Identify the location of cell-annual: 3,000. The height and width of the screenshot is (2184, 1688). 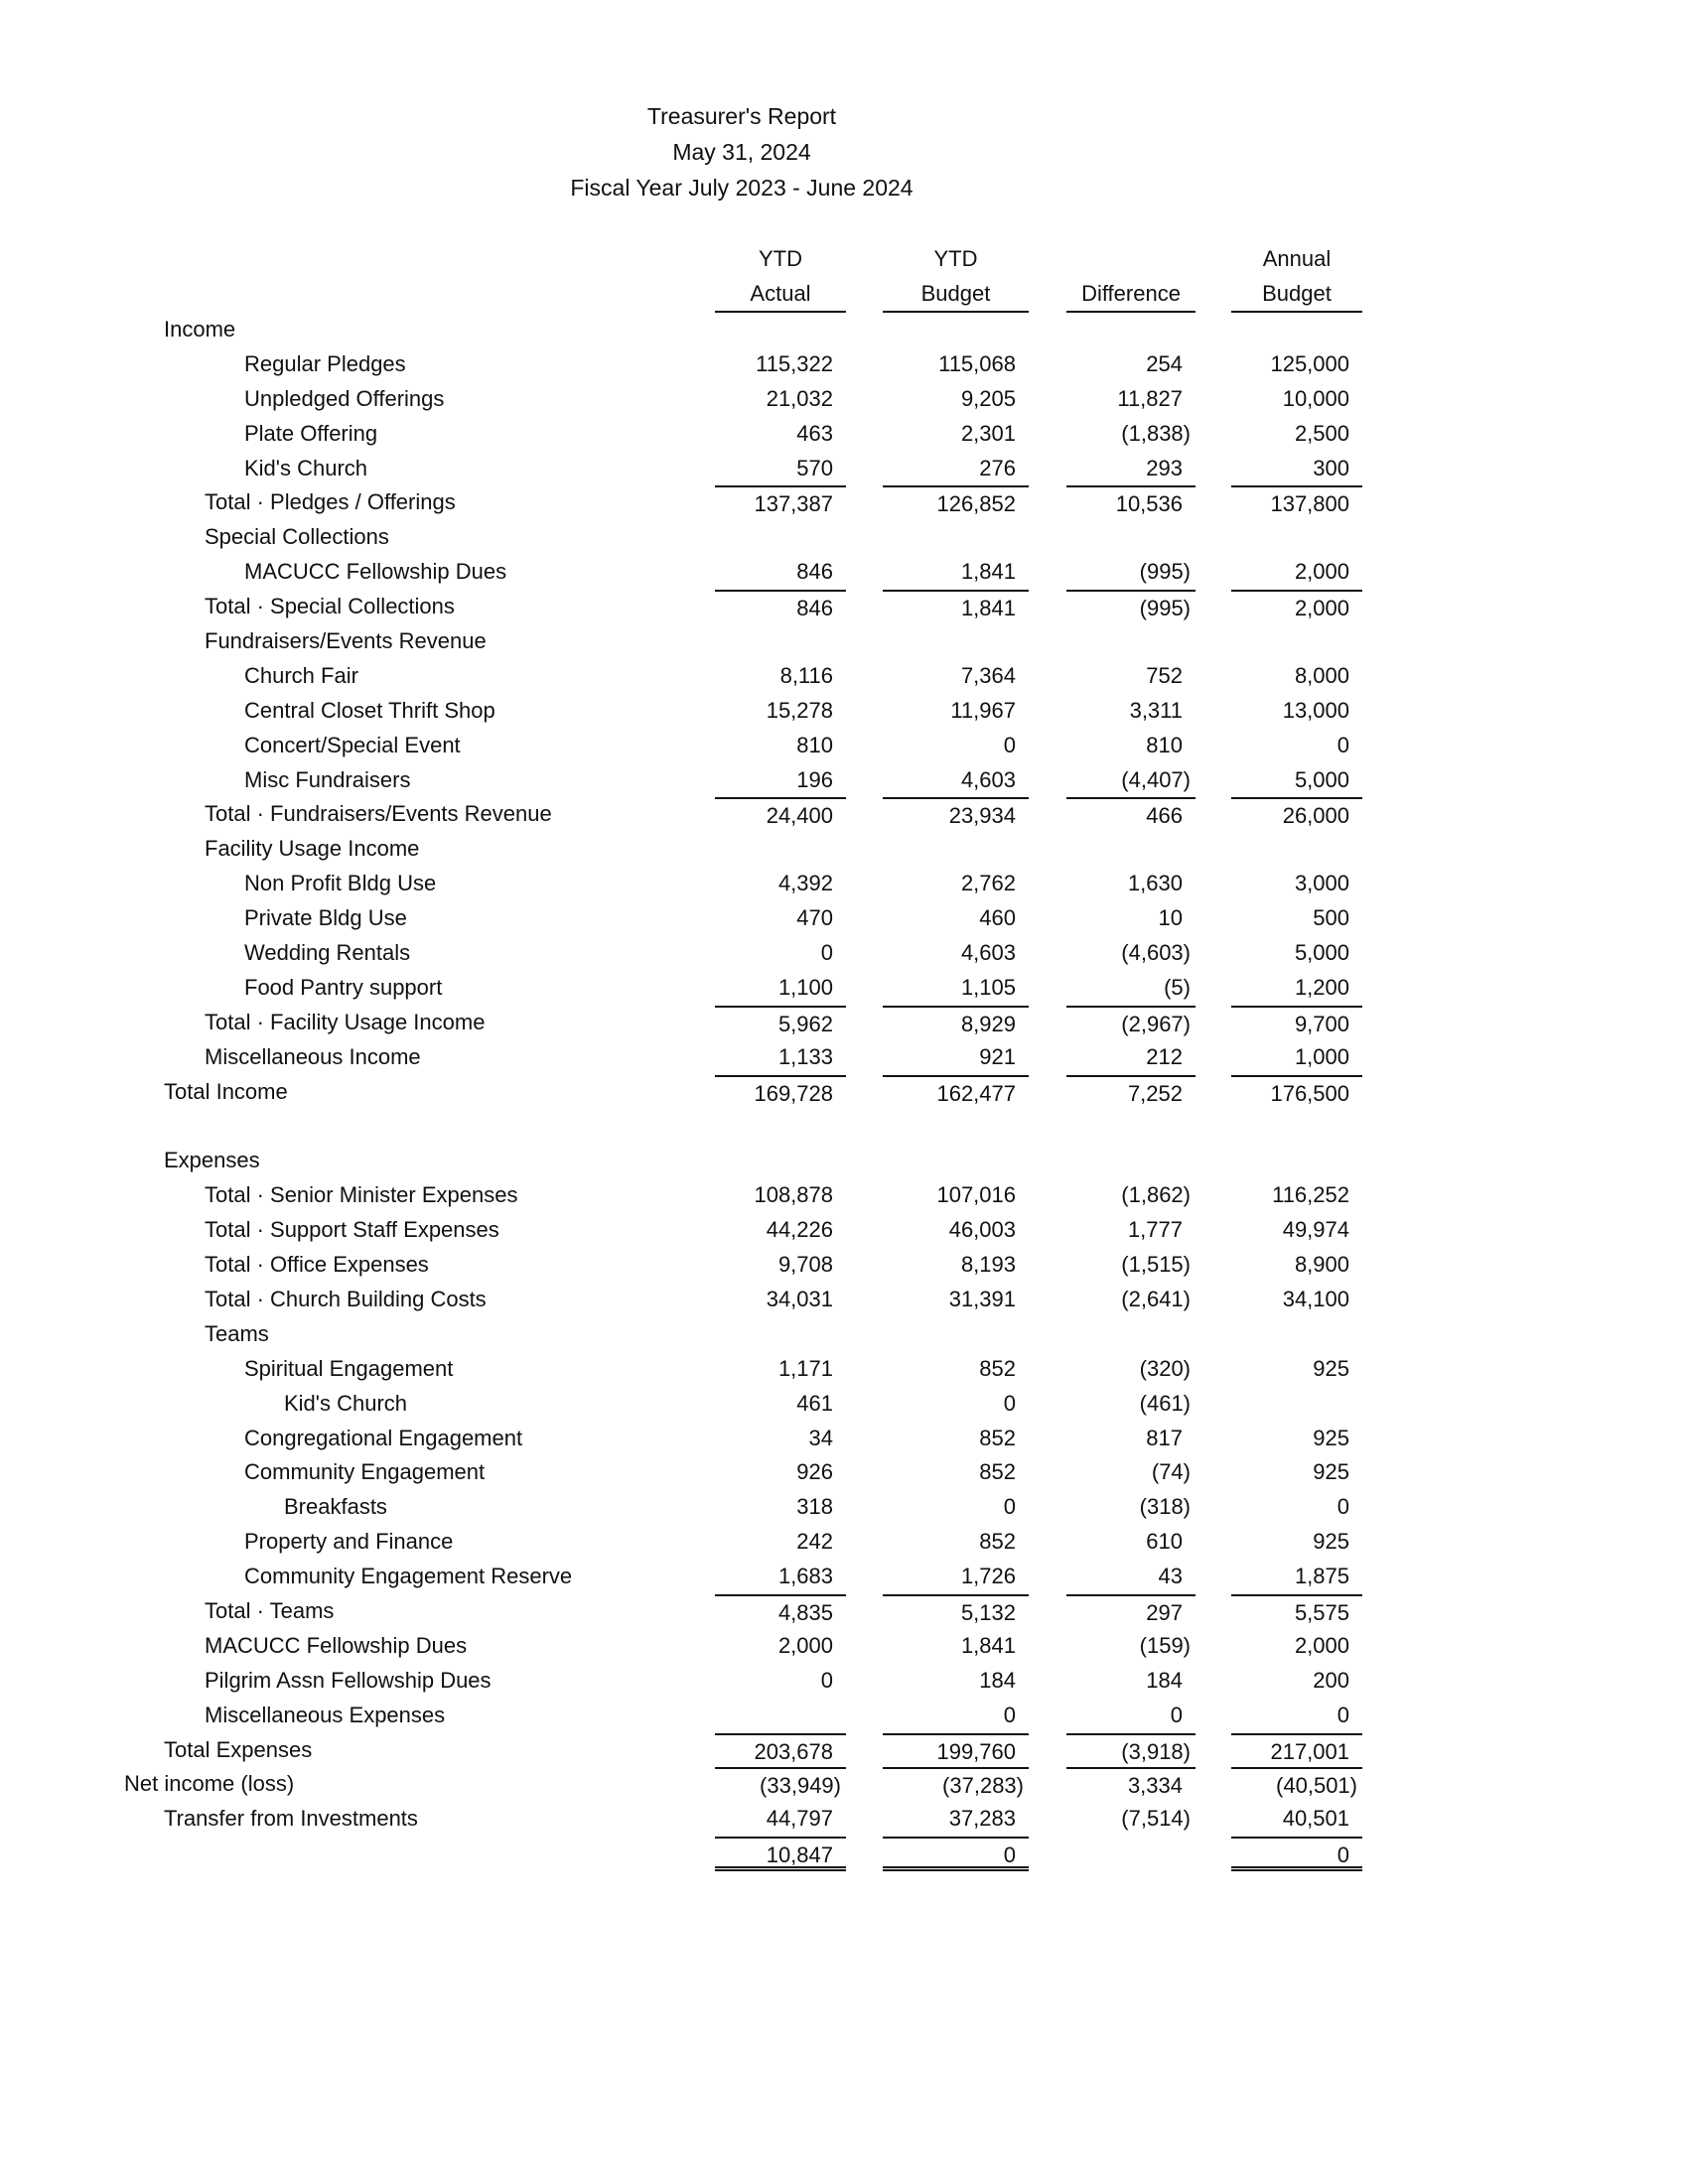
(1321, 883).